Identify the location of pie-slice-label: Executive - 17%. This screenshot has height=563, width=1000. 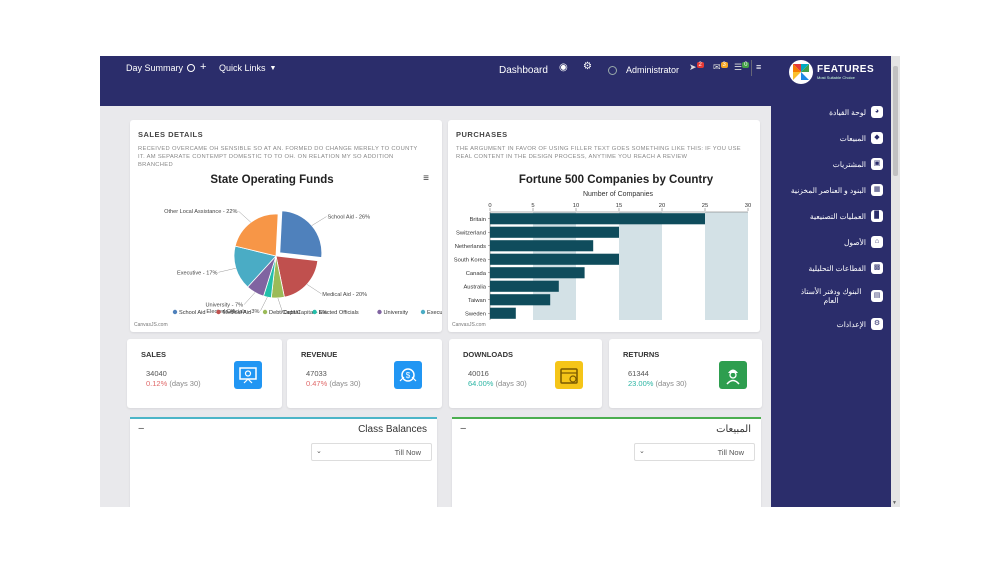
(197, 273).